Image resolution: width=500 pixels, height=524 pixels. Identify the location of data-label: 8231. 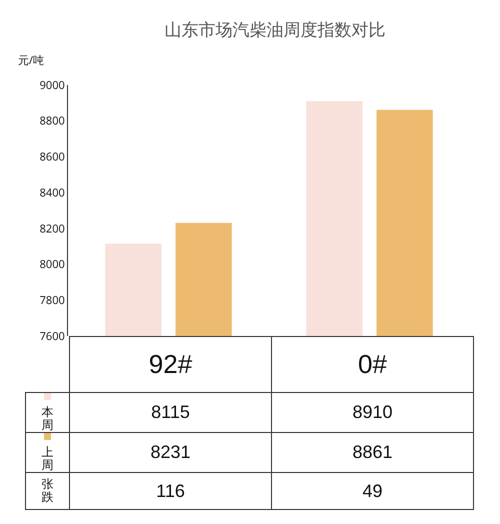
(171, 452).